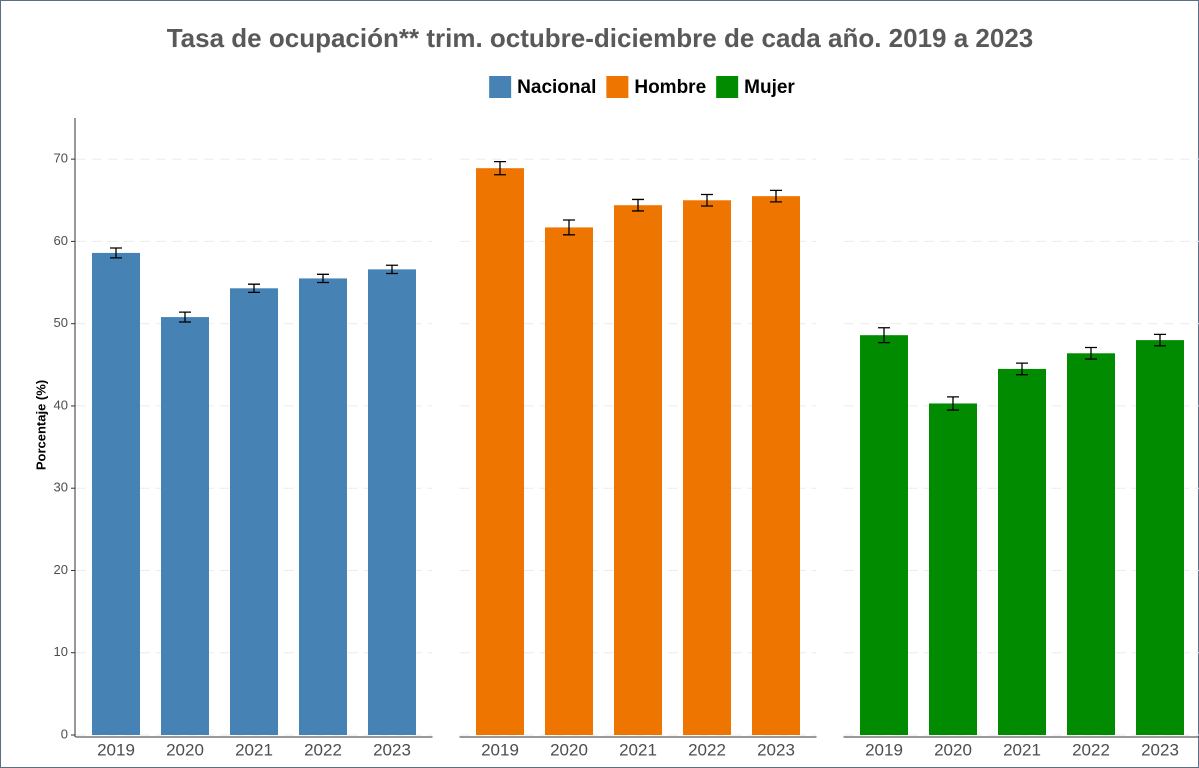 This screenshot has height=768, width=1199. Describe the element at coordinates (61, 158) in the screenshot. I see `y-tick-label: 70` at that location.